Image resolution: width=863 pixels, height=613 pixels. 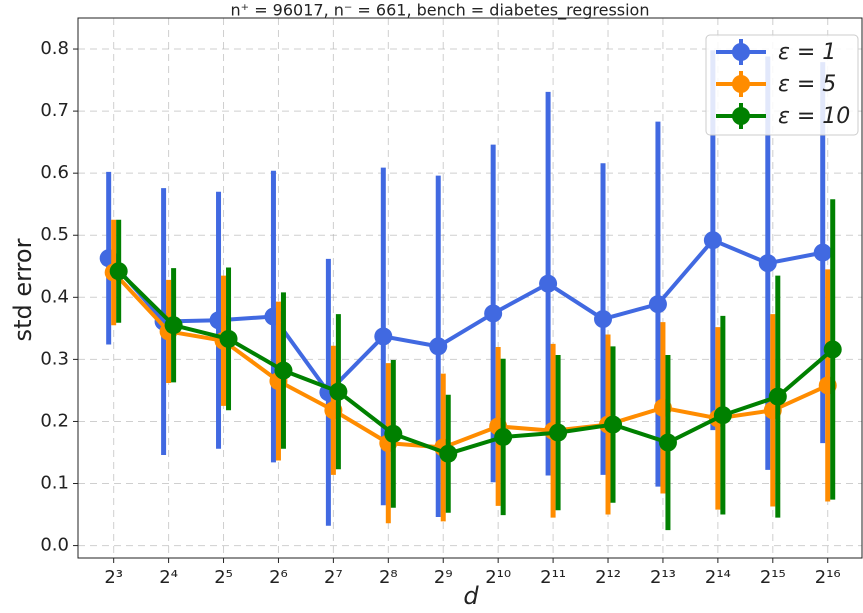 What do you see at coordinates (168, 577) in the screenshot?
I see `x-tick-label: 2⁴` at bounding box center [168, 577].